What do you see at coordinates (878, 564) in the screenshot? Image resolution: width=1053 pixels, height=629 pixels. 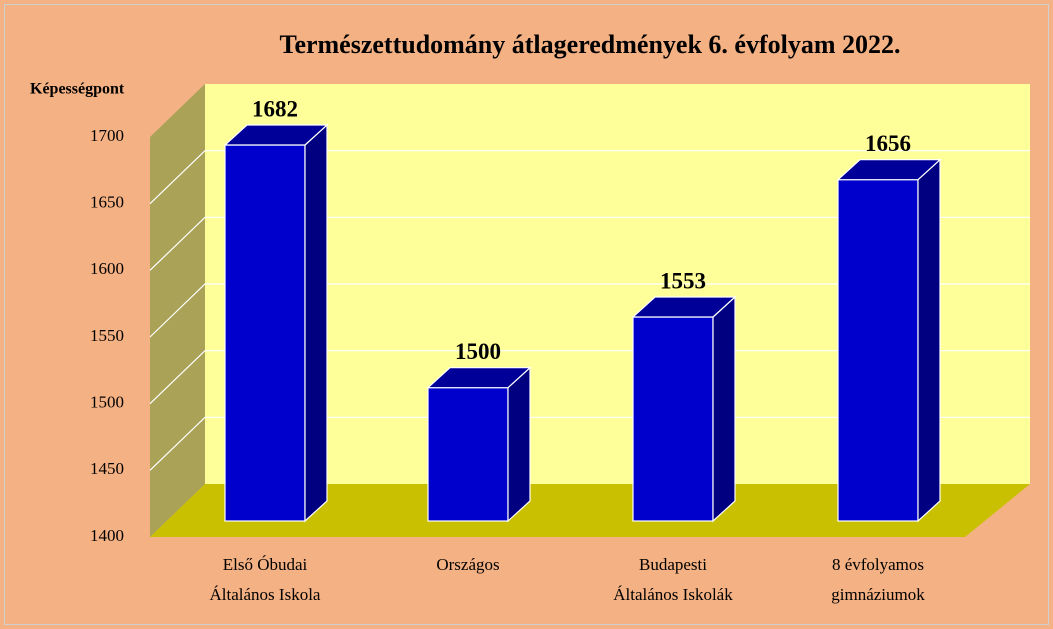 I see `x-tick-label: 8 évfolyamos` at bounding box center [878, 564].